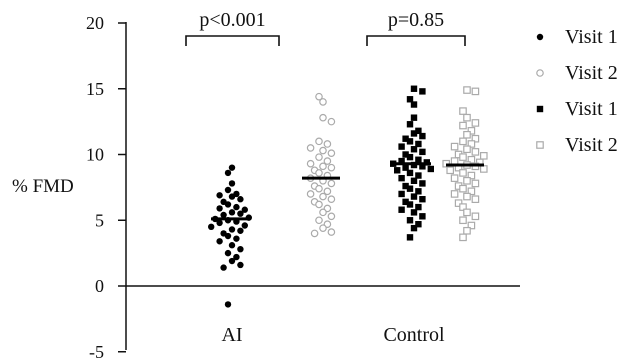 The width and height of the screenshot is (636, 360). I want to click on y-tick-label: 20, so click(95, 23).